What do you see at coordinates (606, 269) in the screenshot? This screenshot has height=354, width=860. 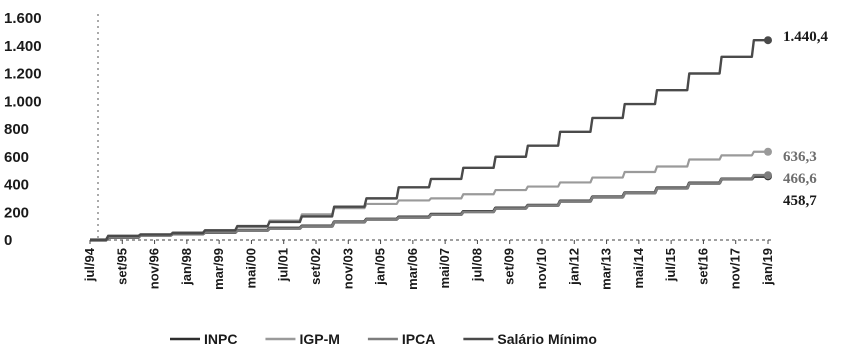 I see `x-tick-label: mar/13` at bounding box center [606, 269].